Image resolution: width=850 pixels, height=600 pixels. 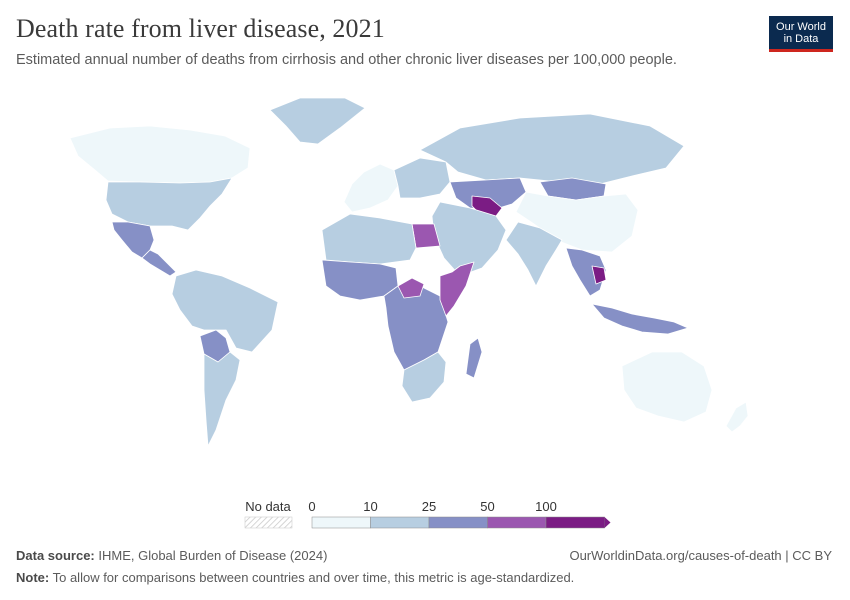 What do you see at coordinates (424, 377) in the screenshot?
I see `region-southern-africa` at bounding box center [424, 377].